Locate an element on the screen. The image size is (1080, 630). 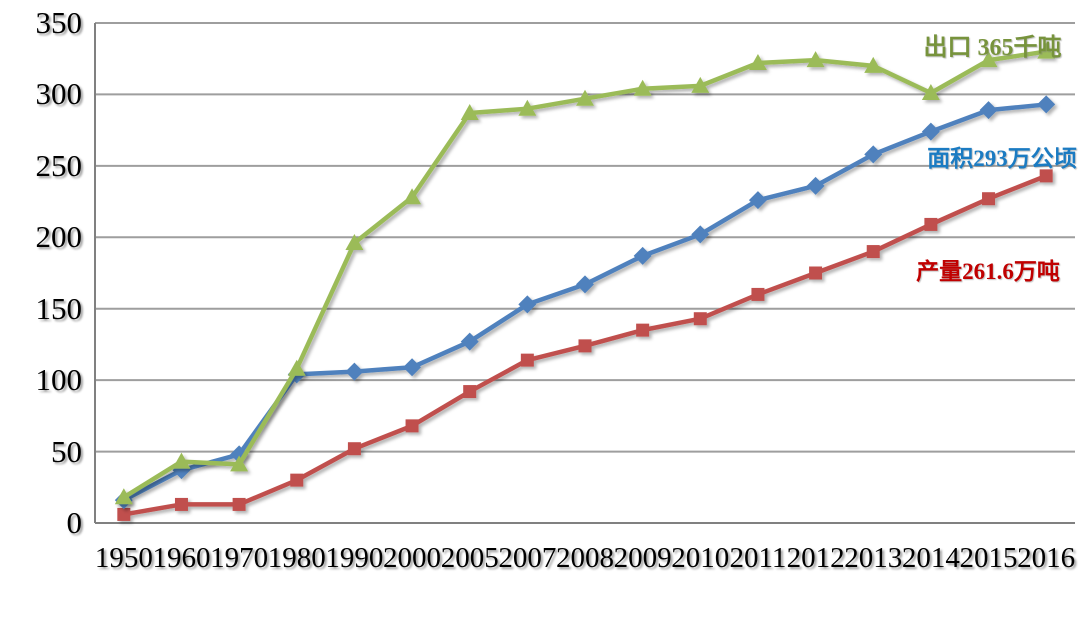
x-tick-label: 2014 is located at coordinates (930, 558).